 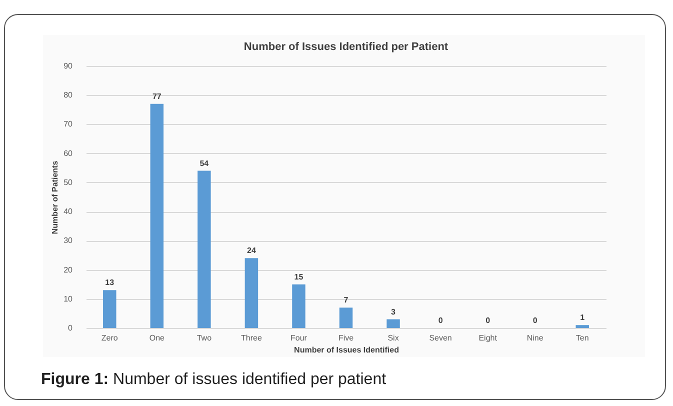 What do you see at coordinates (346, 338) in the screenshot?
I see `x-tick-label: Five` at bounding box center [346, 338].